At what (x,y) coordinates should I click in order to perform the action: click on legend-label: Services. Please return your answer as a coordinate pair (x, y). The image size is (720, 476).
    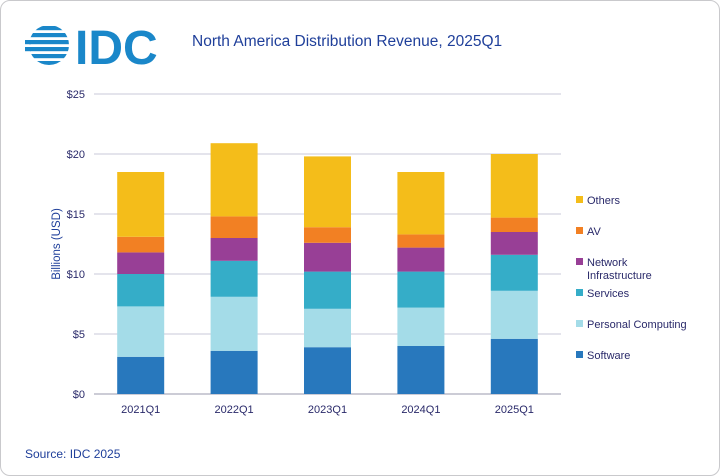
    Looking at the image, I should click on (608, 294).